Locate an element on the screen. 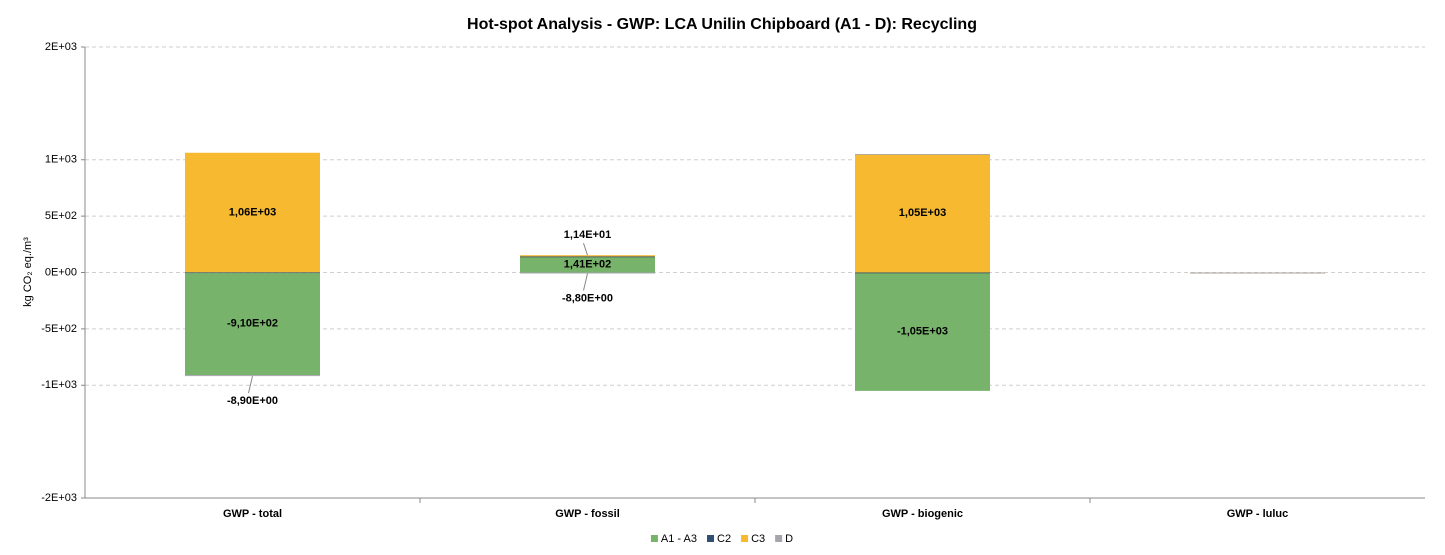 The height and width of the screenshot is (555, 1445). legend-label: C3 is located at coordinates (758, 539).